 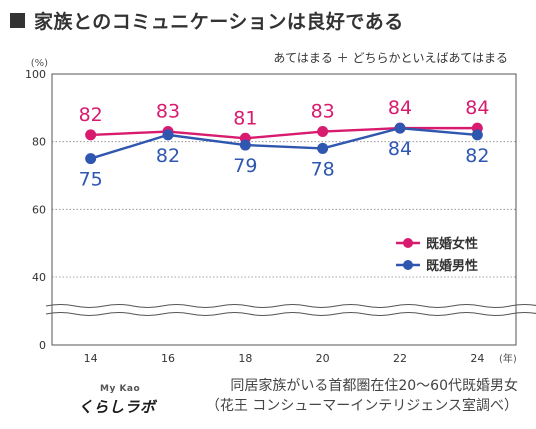 What do you see at coordinates (168, 358) in the screenshot?
I see `x-tick-label: 16` at bounding box center [168, 358].